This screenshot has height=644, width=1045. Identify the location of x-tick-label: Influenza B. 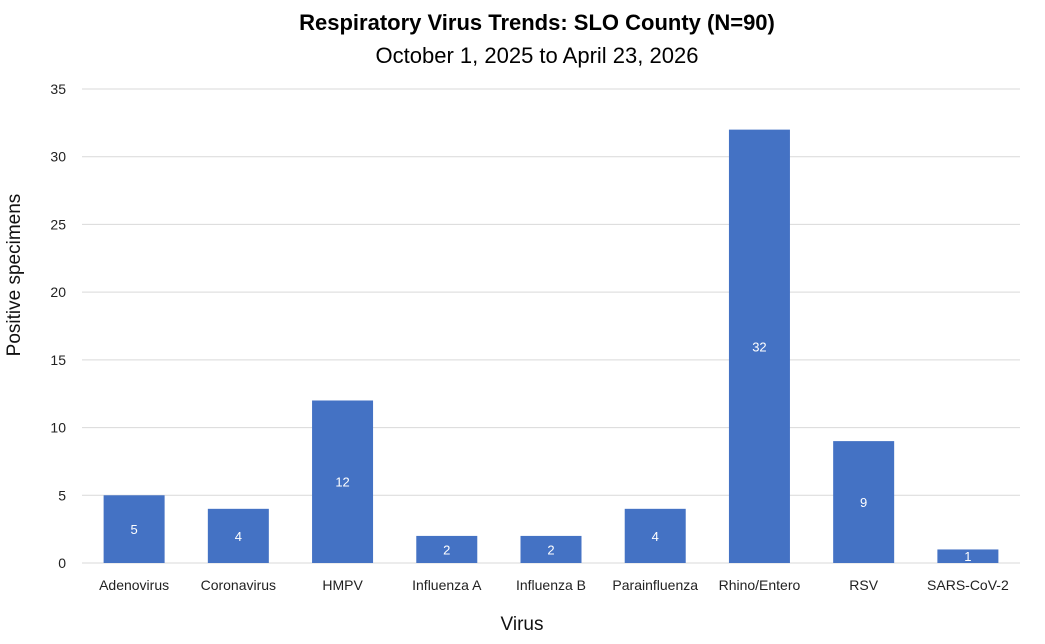
(551, 585).